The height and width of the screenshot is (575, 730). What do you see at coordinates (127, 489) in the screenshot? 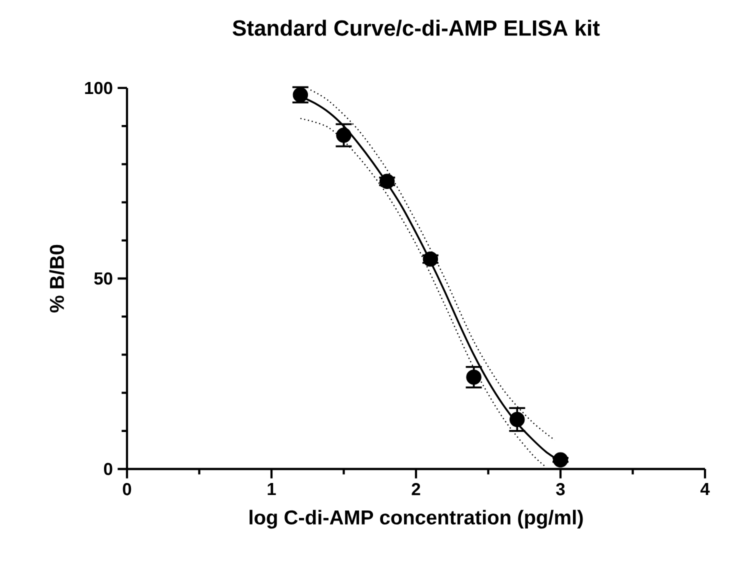
I see `x-tick-label: 0` at bounding box center [127, 489].